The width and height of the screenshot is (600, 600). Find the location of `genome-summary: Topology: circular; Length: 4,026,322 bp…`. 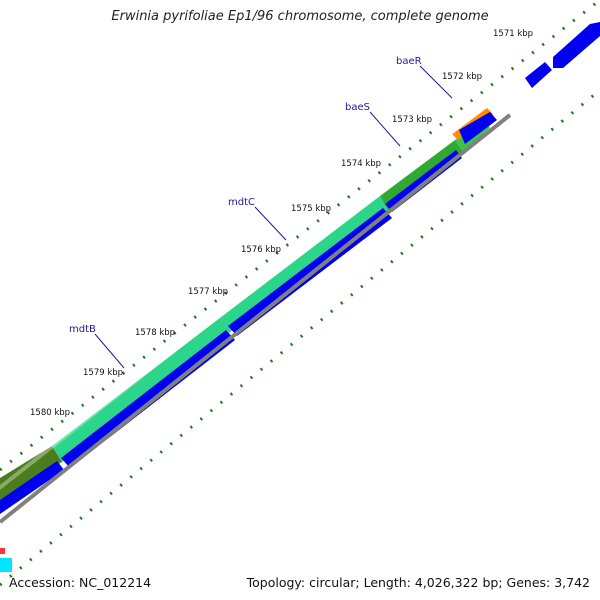

genome-summary: Topology: circular; Length: 4,026,322 bp… is located at coordinates (418, 582).